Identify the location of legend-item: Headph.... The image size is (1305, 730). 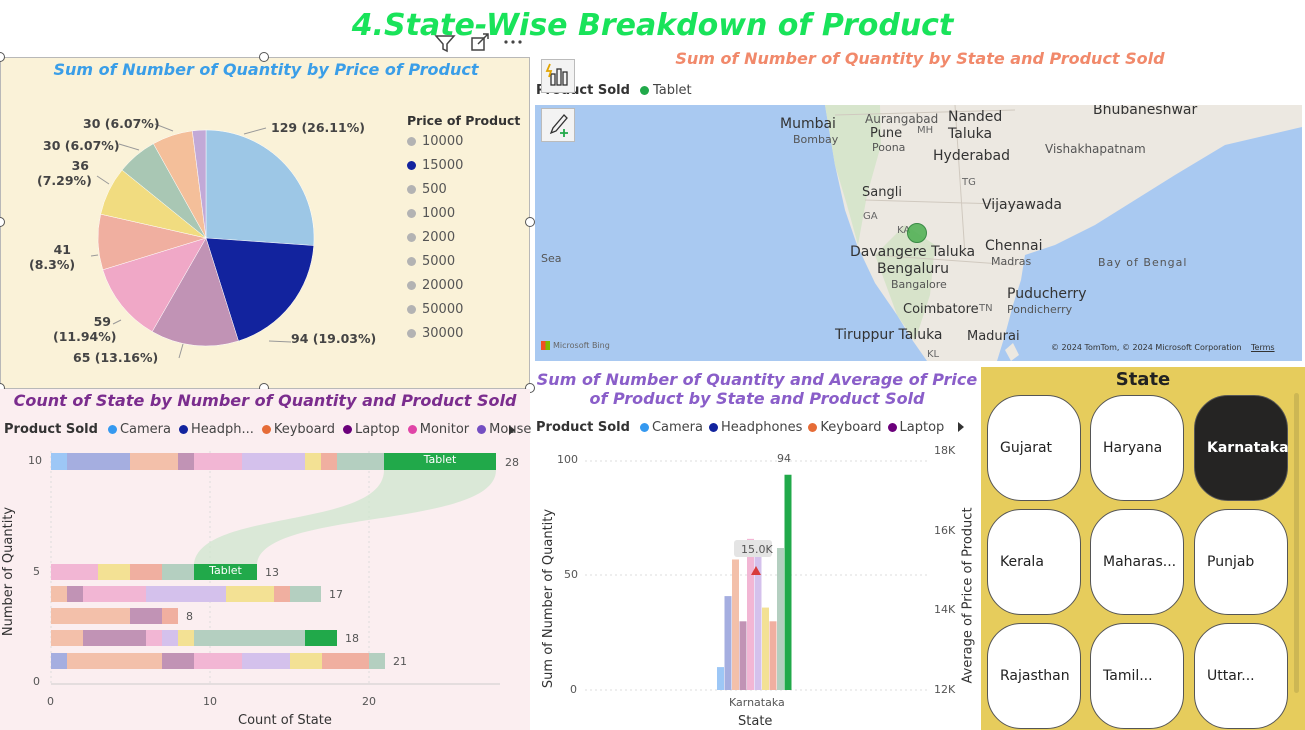
(216, 429).